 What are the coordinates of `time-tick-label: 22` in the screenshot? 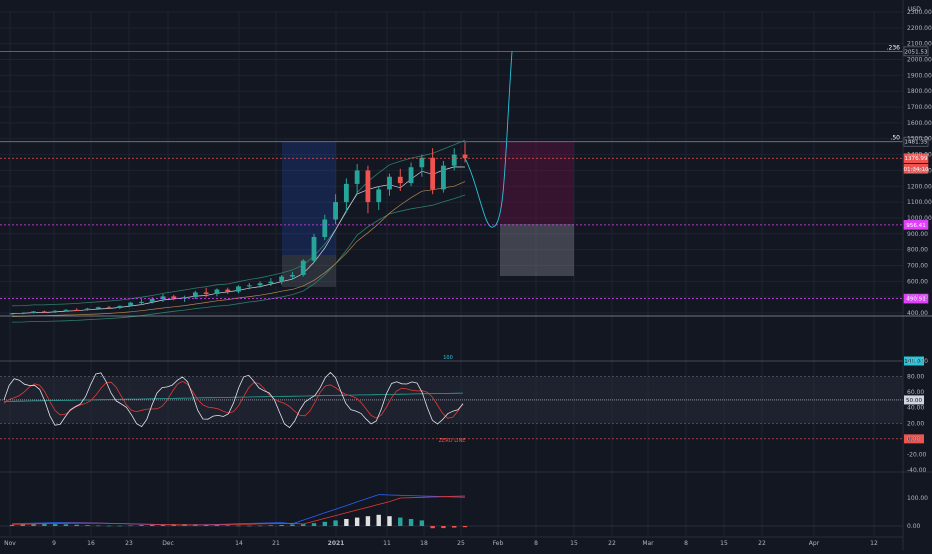 It's located at (612, 543).